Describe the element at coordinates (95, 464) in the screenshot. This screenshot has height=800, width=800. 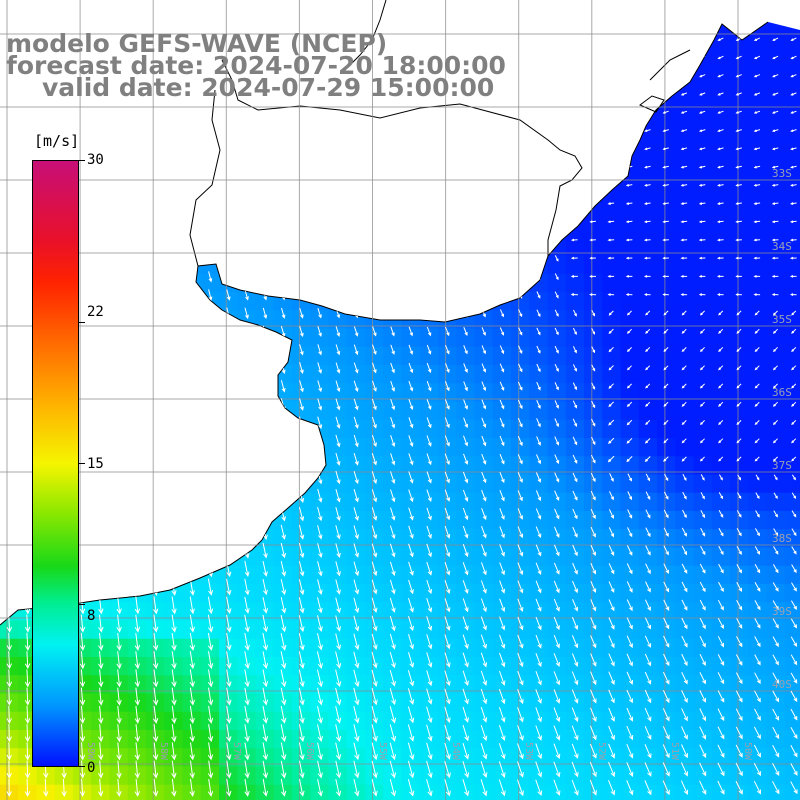
I see `colorbar-tick-15: 15` at that location.